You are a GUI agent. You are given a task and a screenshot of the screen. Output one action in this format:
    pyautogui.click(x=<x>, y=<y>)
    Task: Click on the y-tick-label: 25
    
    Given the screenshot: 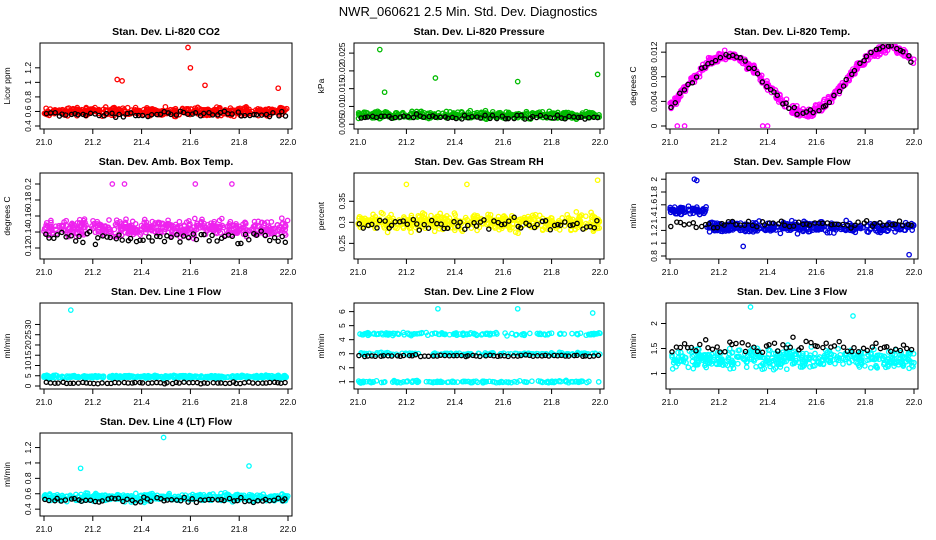 What is the action you would take?
    pyautogui.click(x=28, y=335)
    